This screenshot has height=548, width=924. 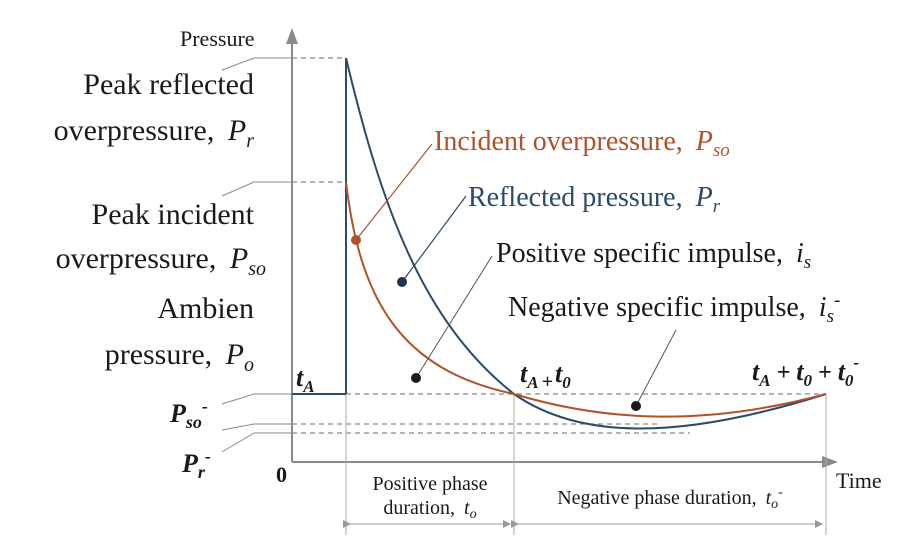 What do you see at coordinates (256, 427) in the screenshot?
I see `neg-incident-leader` at bounding box center [256, 427].